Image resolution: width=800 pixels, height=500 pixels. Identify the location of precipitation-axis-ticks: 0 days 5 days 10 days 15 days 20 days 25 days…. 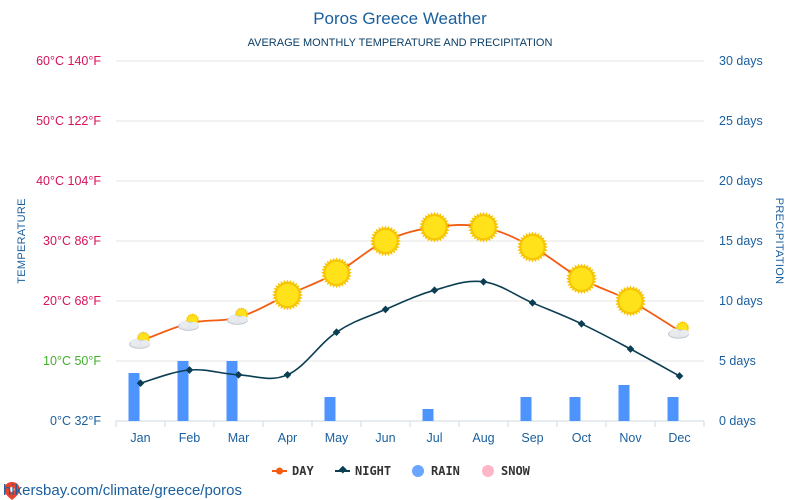
(741, 241).